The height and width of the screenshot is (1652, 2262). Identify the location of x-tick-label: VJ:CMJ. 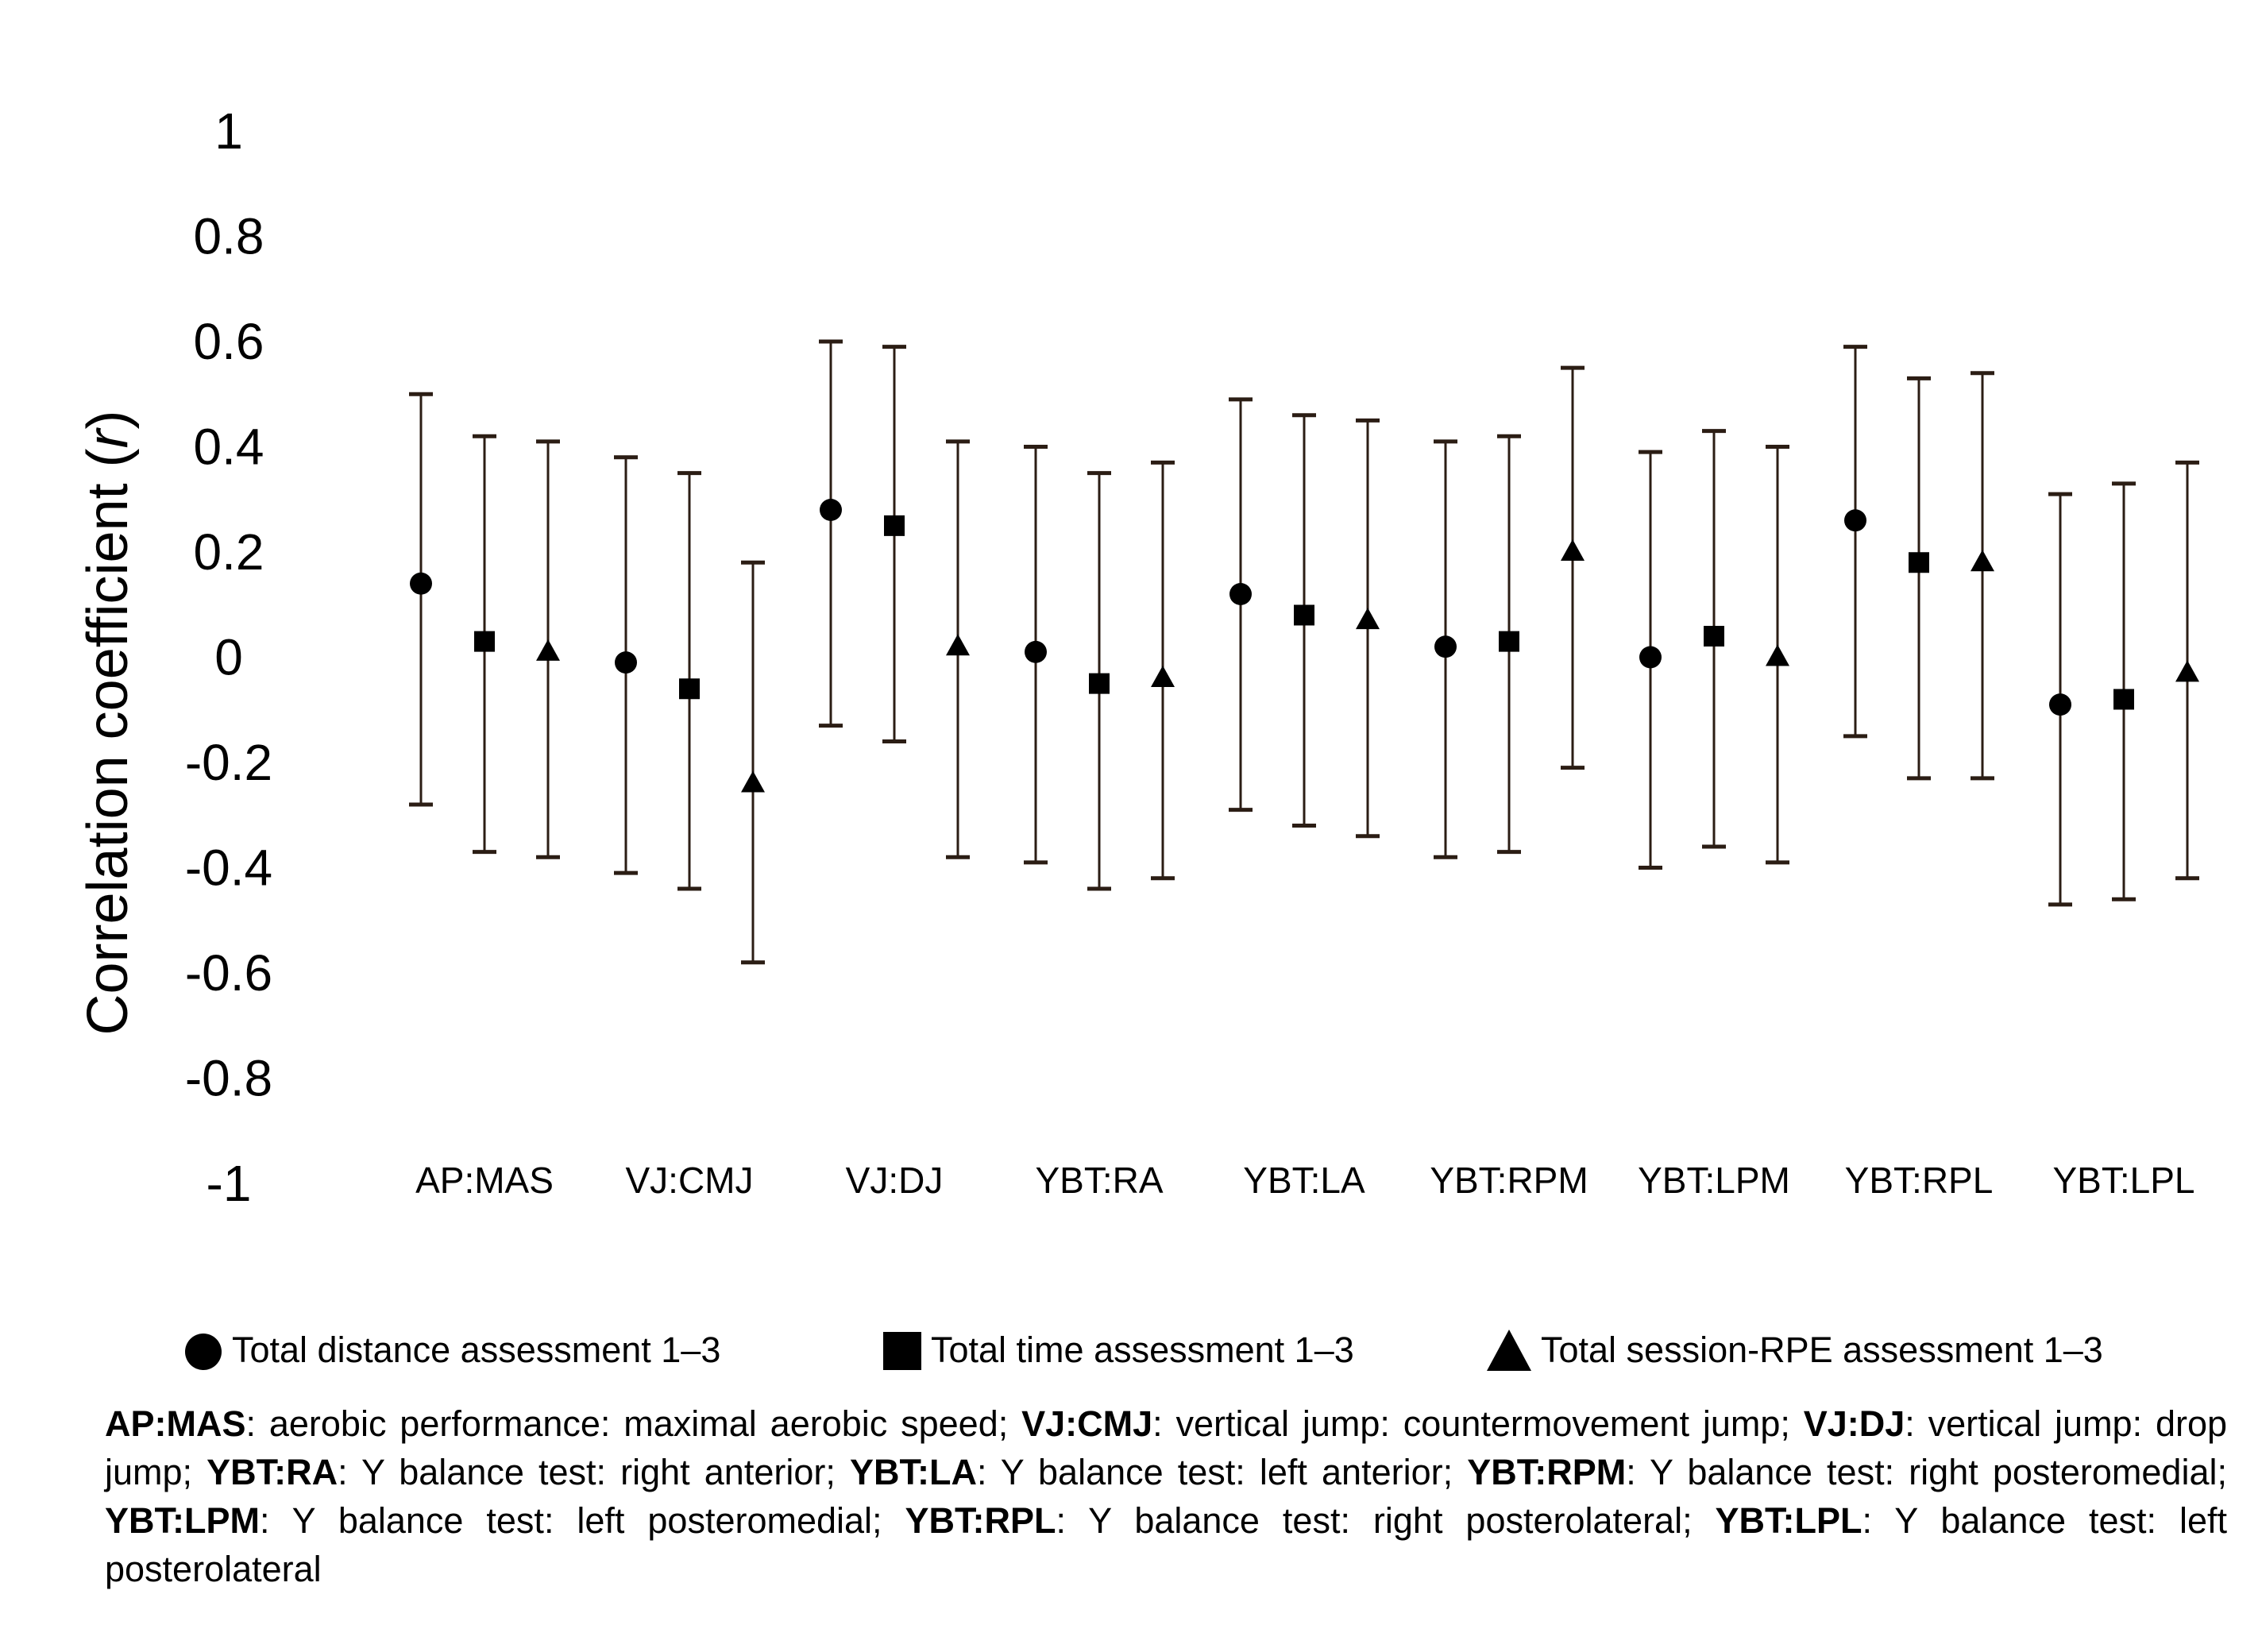
(690, 1180).